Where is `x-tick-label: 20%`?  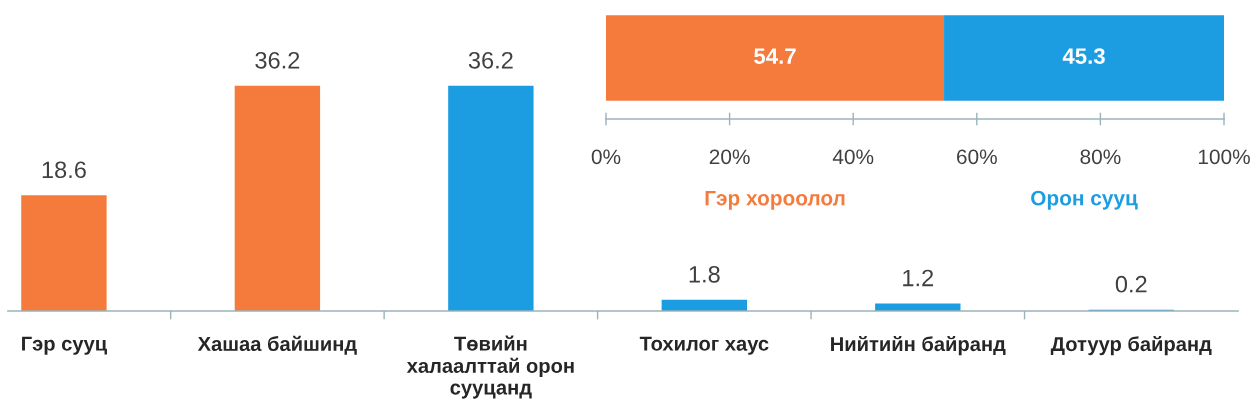 x-tick-label: 20% is located at coordinates (729, 157).